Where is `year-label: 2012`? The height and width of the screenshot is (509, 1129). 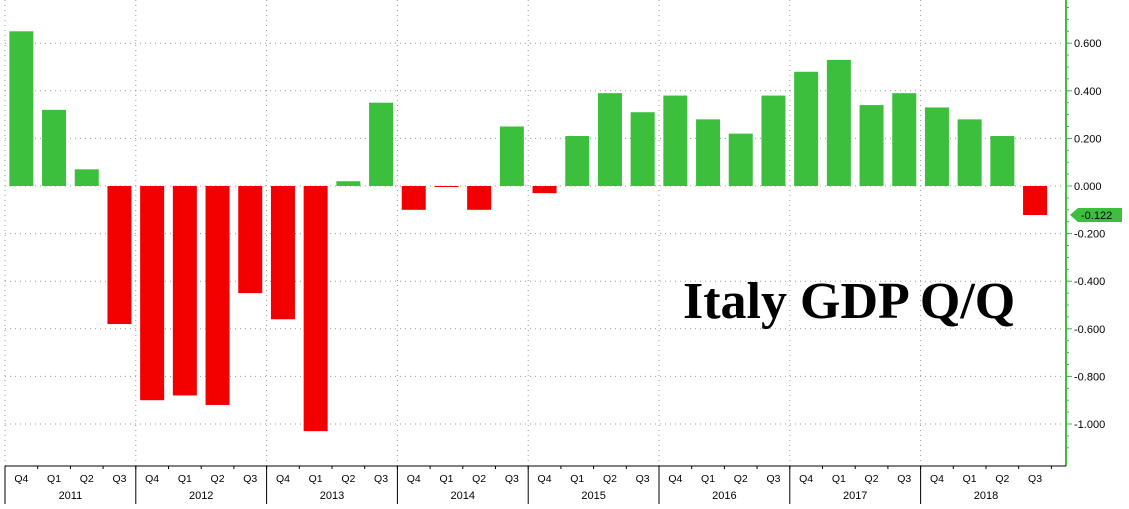 year-label: 2012 is located at coordinates (201, 496).